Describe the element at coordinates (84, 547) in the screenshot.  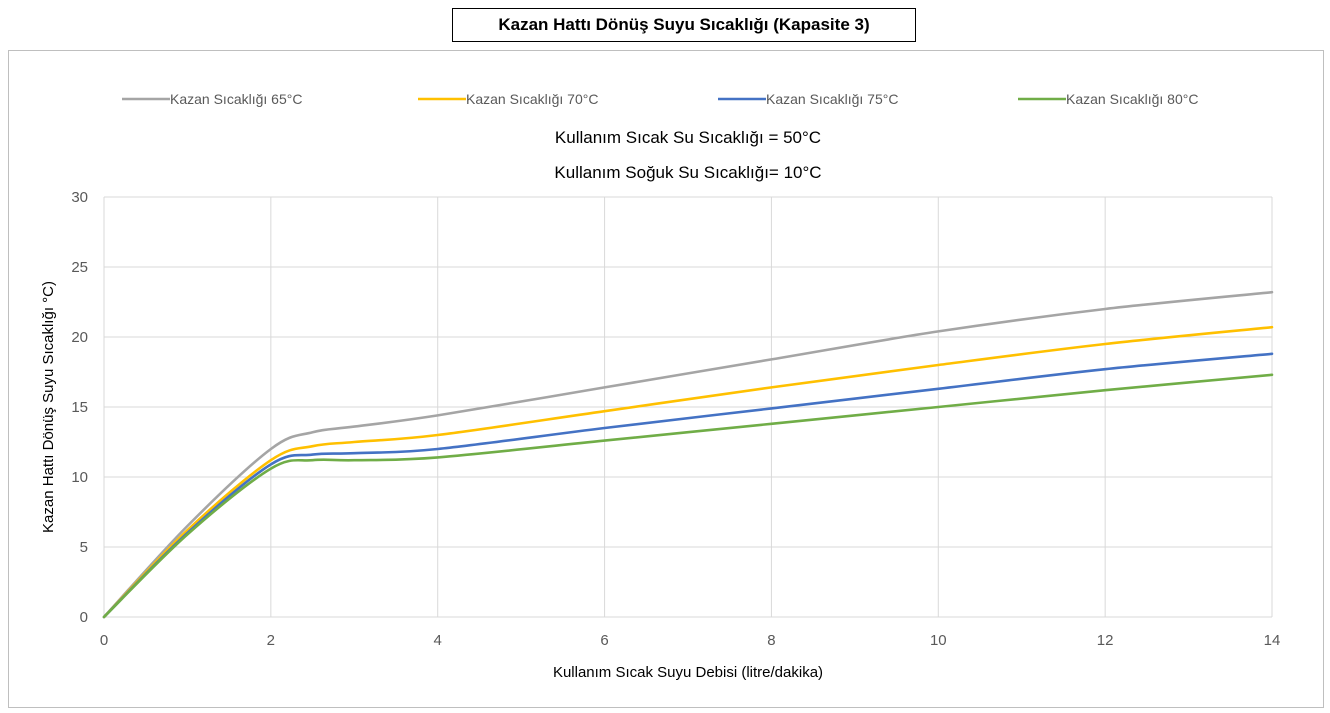
I see `y-tick-label: 5` at that location.